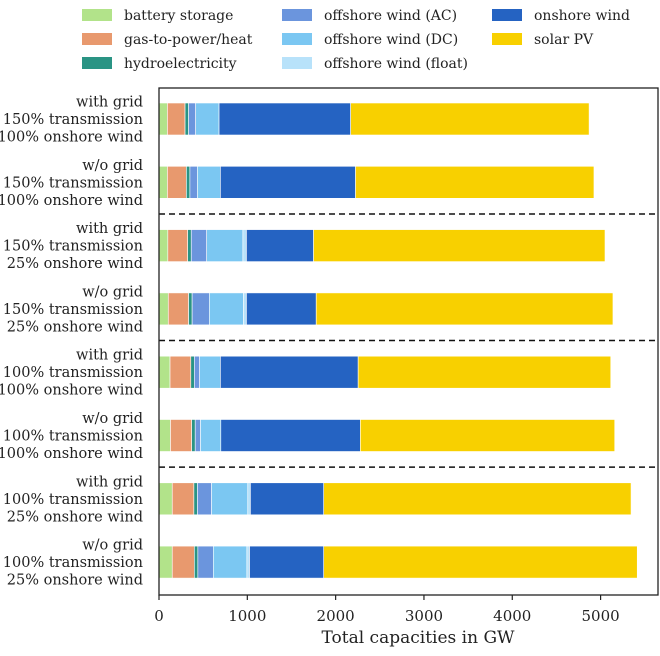 Image resolution: width=660 pixels, height=656 pixels. Describe the element at coordinates (387, 610) in the screenshot. I see `x-axis: 0 1000 2000 3000 4000 5000` at that location.